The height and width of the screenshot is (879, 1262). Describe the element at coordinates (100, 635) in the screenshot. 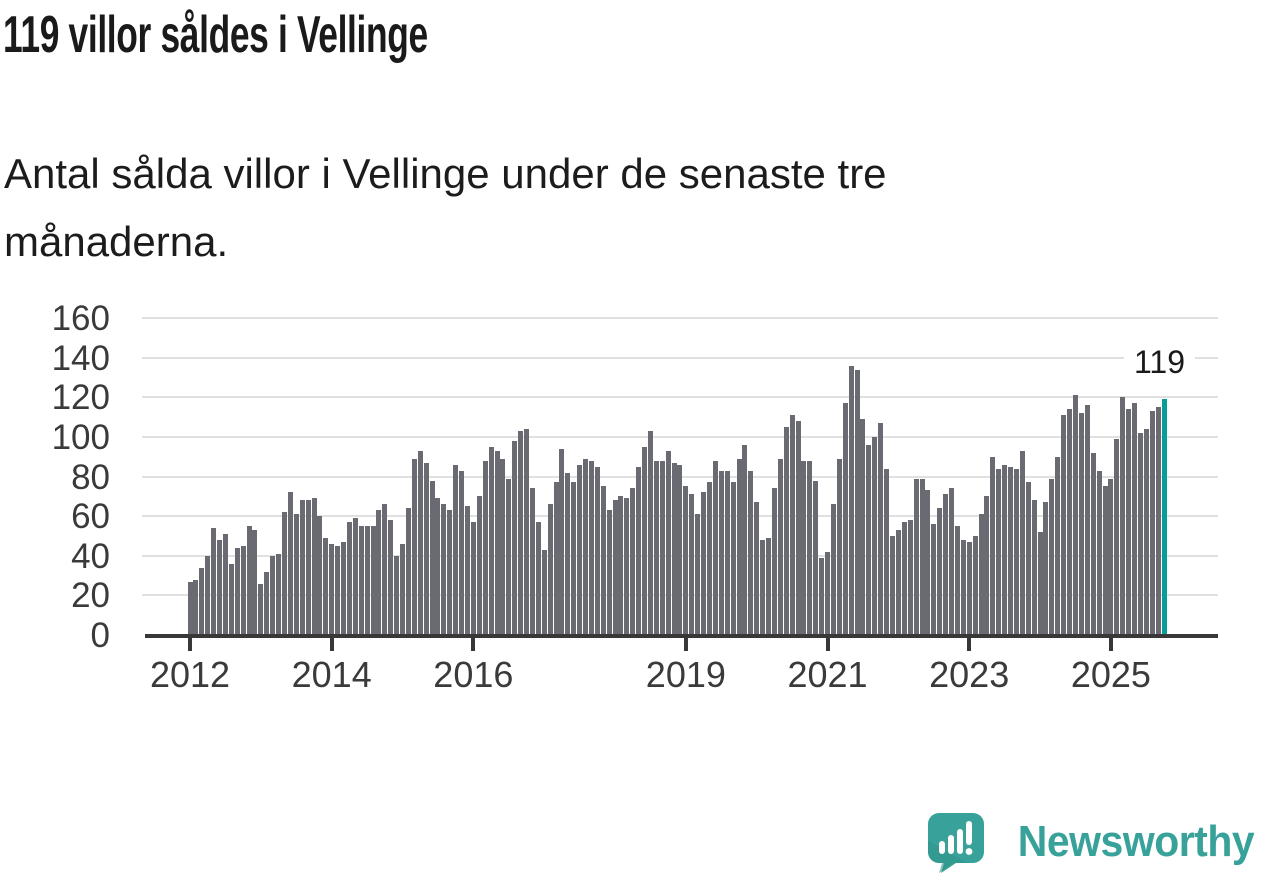

I see `y-axis-tick-label: 0` at that location.